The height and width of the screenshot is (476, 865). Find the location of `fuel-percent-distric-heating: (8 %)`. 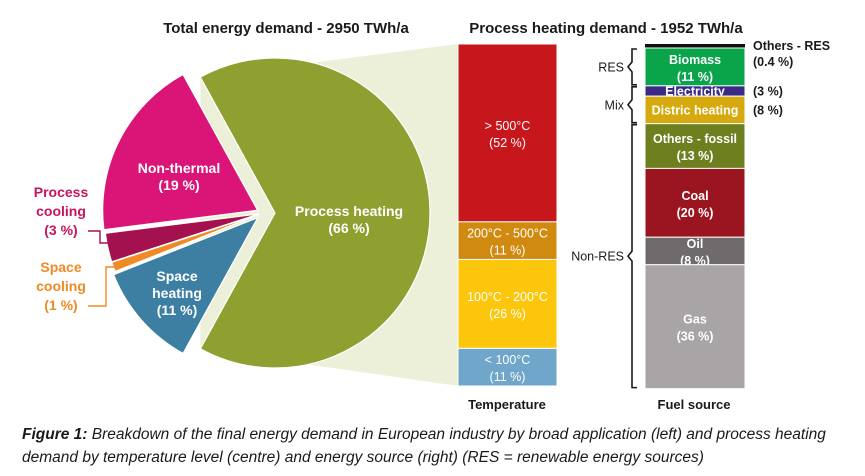

fuel-percent-distric-heating: (8 %) is located at coordinates (768, 110).